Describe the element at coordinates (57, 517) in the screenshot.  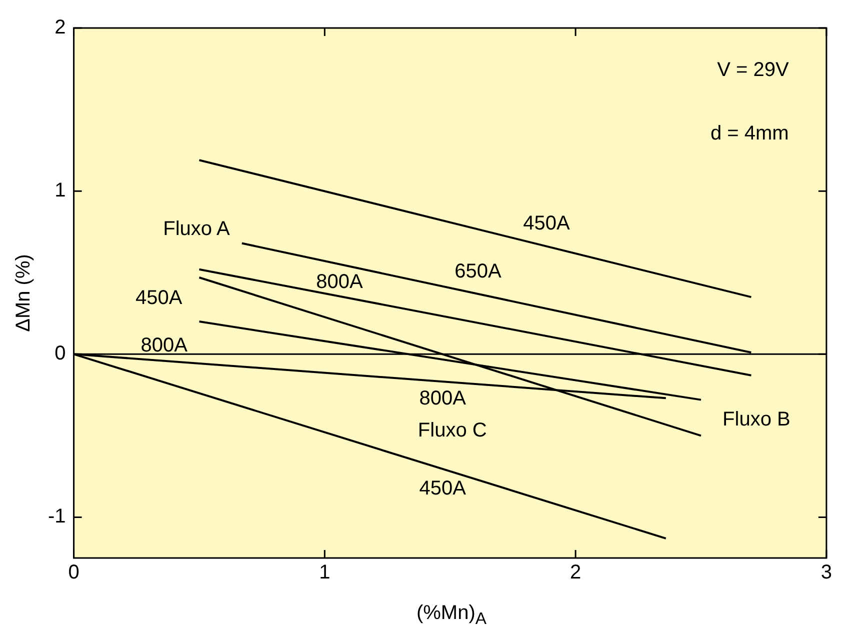
I see `y-tick-label: -1` at that location.